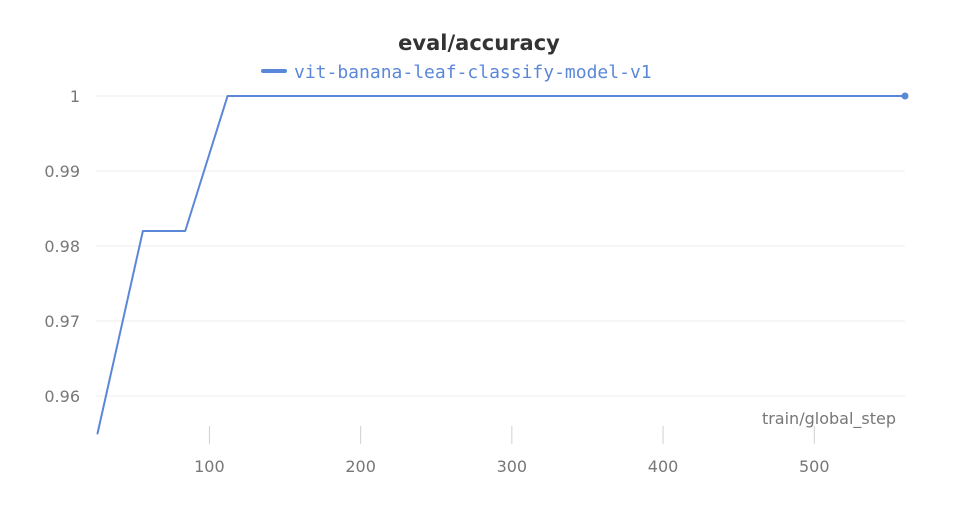 The height and width of the screenshot is (518, 960). Describe the element at coordinates (814, 466) in the screenshot. I see `x-tick-label: 500` at that location.